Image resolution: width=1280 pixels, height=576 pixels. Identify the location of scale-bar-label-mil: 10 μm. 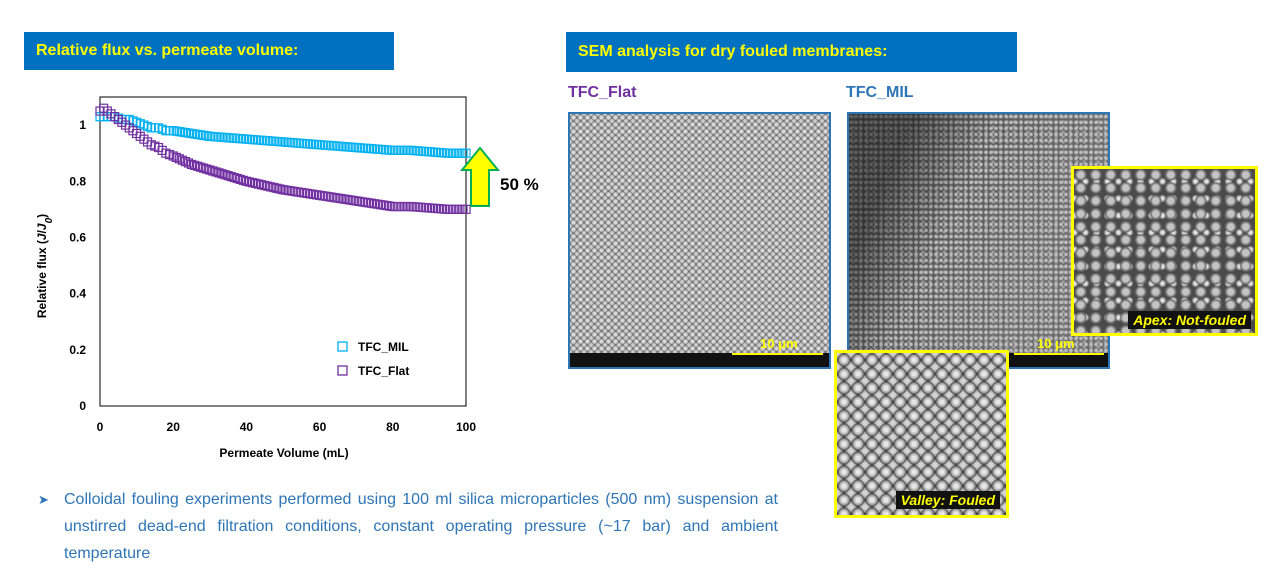
(1056, 343).